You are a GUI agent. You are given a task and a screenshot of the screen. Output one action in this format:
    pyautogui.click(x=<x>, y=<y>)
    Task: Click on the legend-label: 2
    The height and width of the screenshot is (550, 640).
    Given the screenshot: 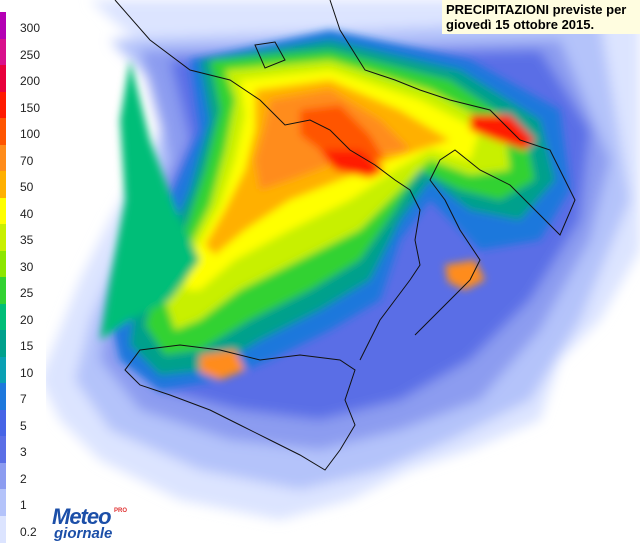 What is the action you would take?
    pyautogui.click(x=23, y=478)
    